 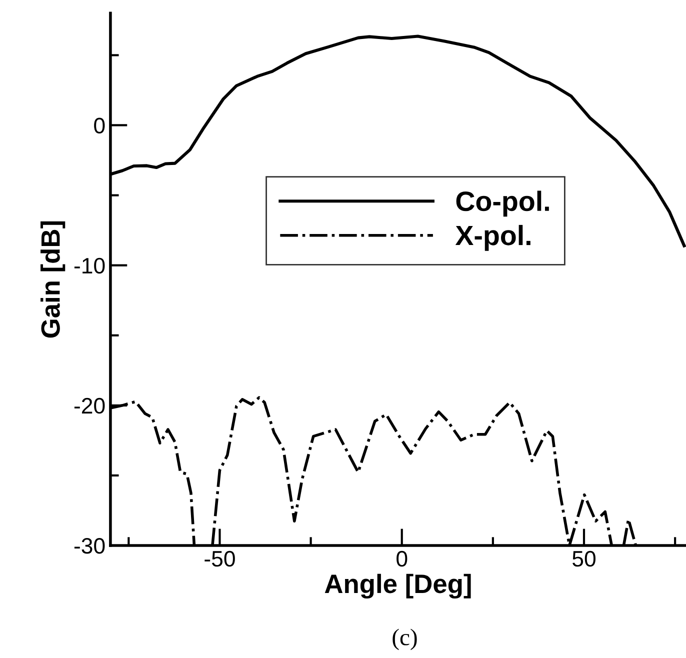 I want to click on y-tick-label: -10, so click(x=89, y=266).